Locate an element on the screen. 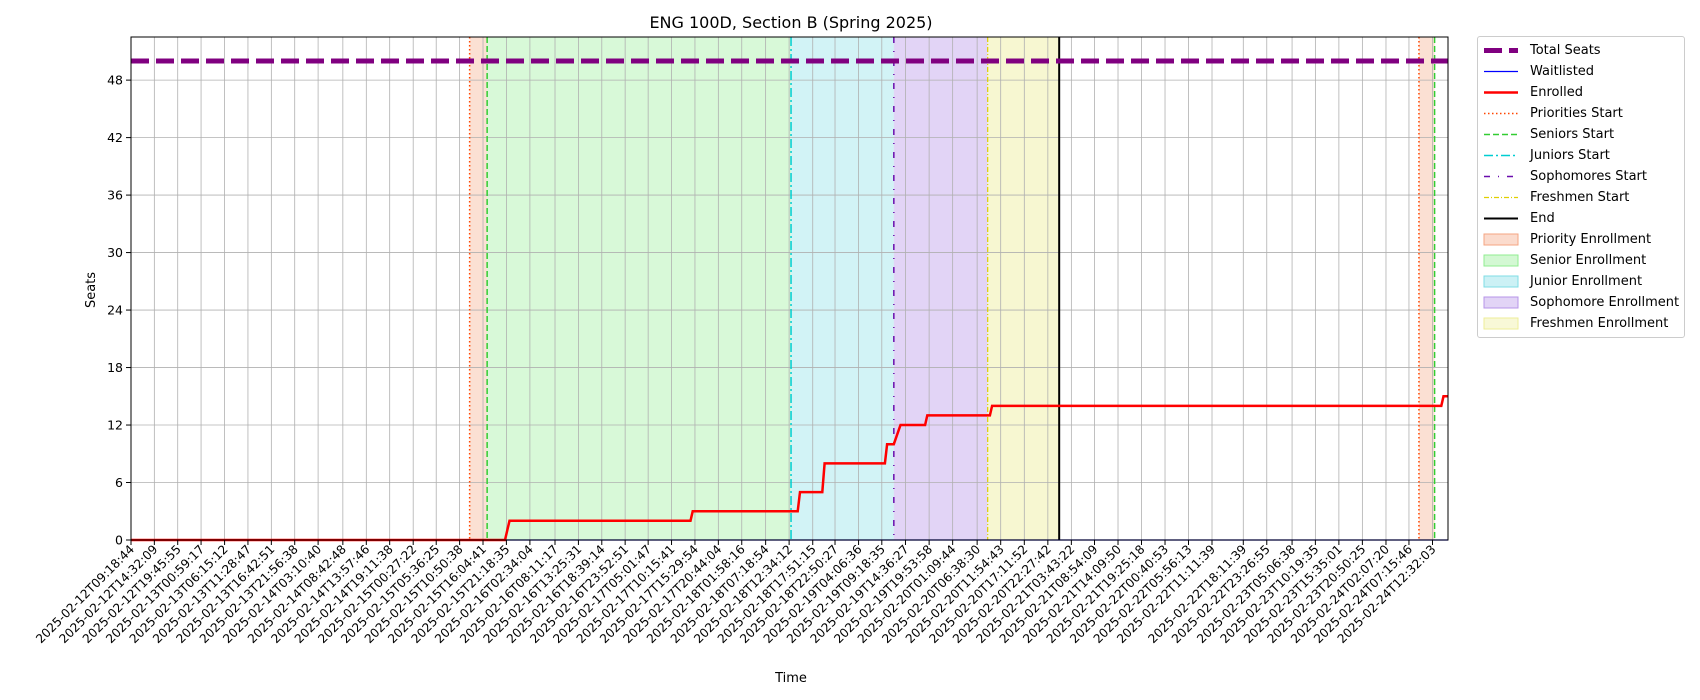  legend-label: Sophomores Start is located at coordinates (1588, 176).